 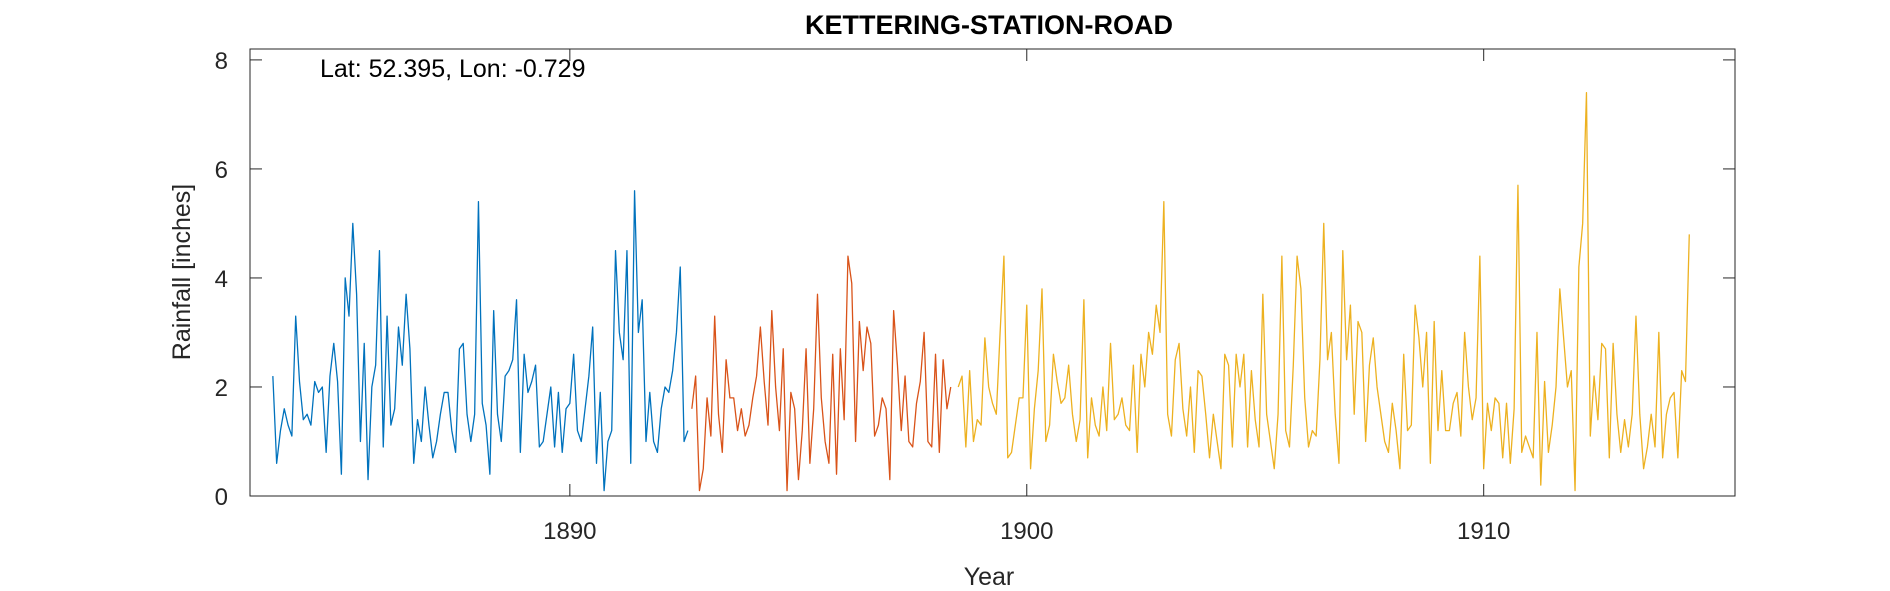 I want to click on y-axis-label: Rainfall [inches], so click(x=182, y=272).